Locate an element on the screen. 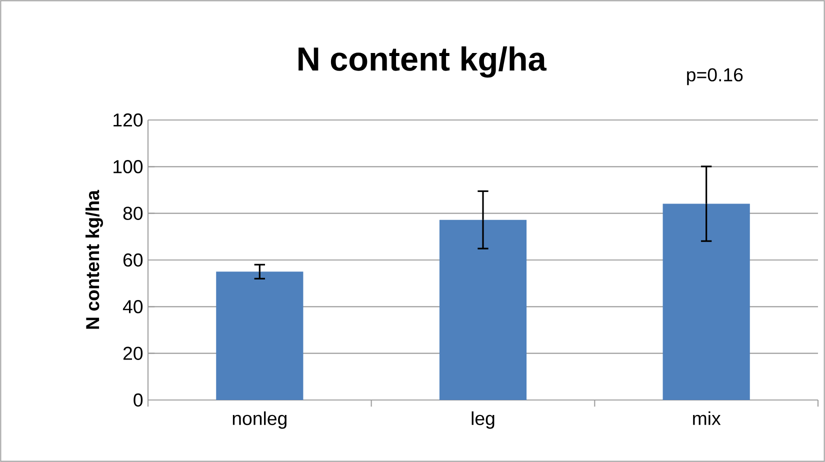  y-tick-label: 20 is located at coordinates (133, 353).